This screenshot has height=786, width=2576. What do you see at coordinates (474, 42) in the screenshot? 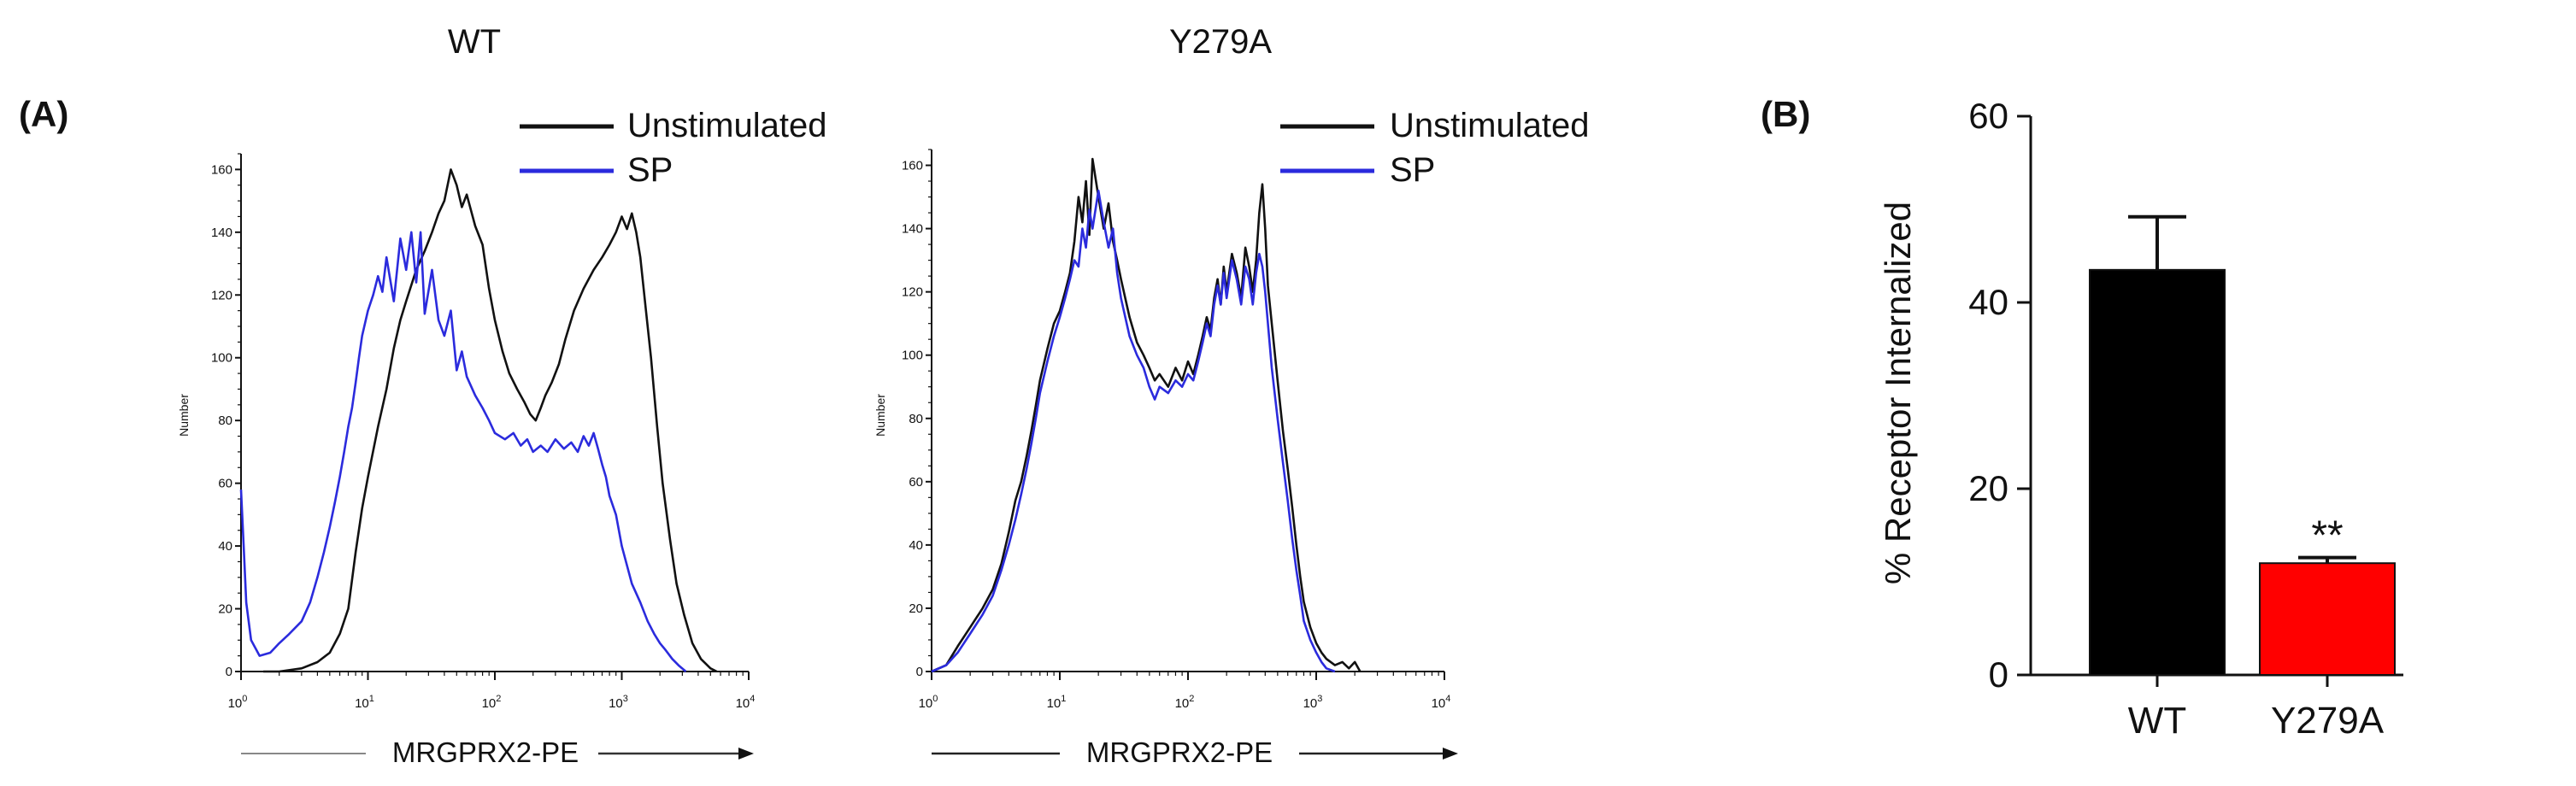
I see `histogram-title: WT` at bounding box center [474, 42].